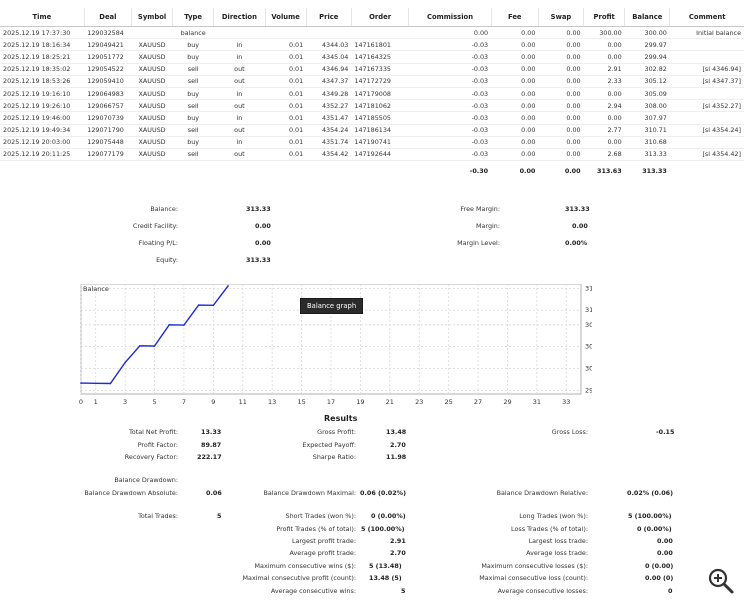 The height and width of the screenshot is (608, 750). I want to click on cell-deal: 129049421, so click(108, 45).